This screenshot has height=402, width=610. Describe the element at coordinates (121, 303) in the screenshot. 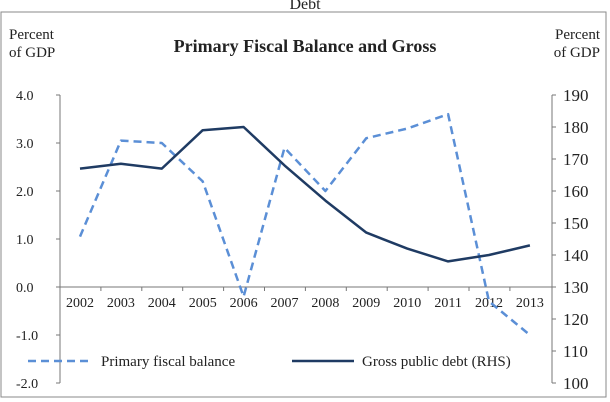

I see `x-axis-tick-label: 2003` at that location.